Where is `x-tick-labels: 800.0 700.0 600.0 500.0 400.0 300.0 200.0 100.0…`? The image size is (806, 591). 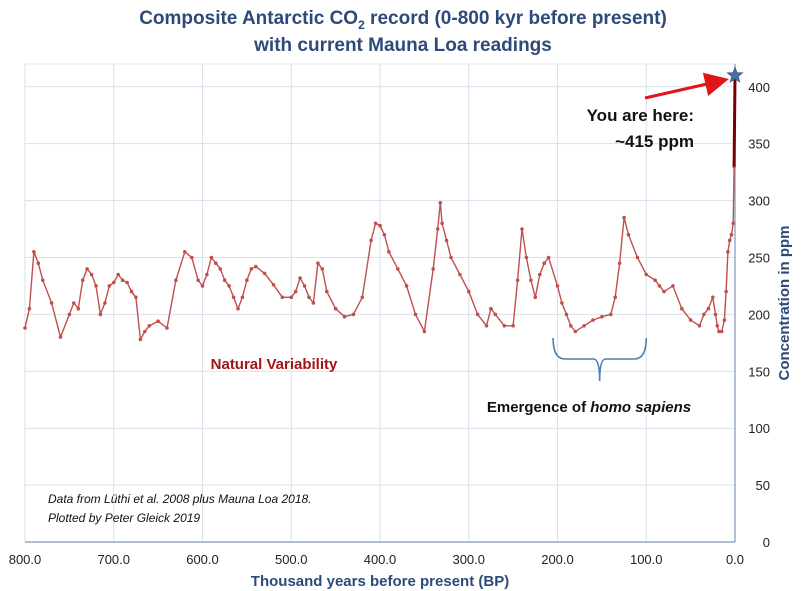
x-tick-labels: 800.0 700.0 600.0 500.0 400.0 300.0 200.0 100.0… is located at coordinates (376, 559).